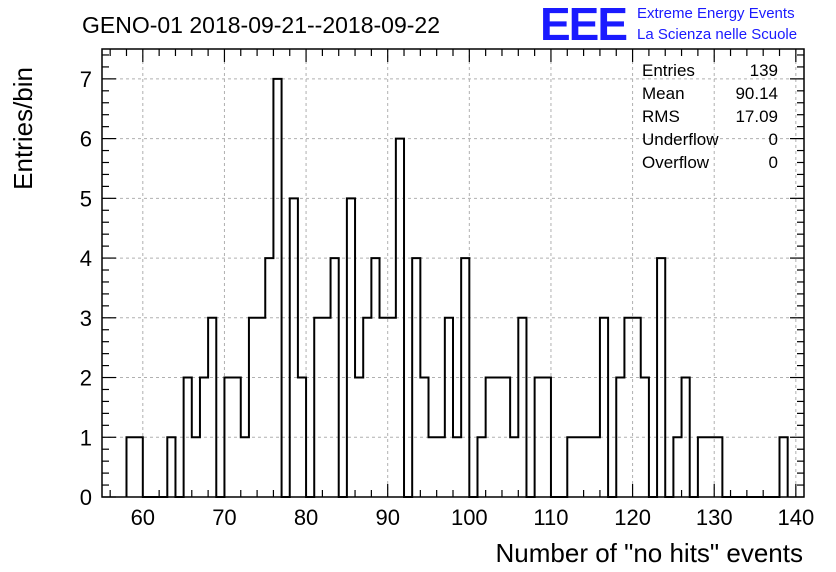  Describe the element at coordinates (583, 25) in the screenshot. I see `eee-logo-letters: EEE` at that location.